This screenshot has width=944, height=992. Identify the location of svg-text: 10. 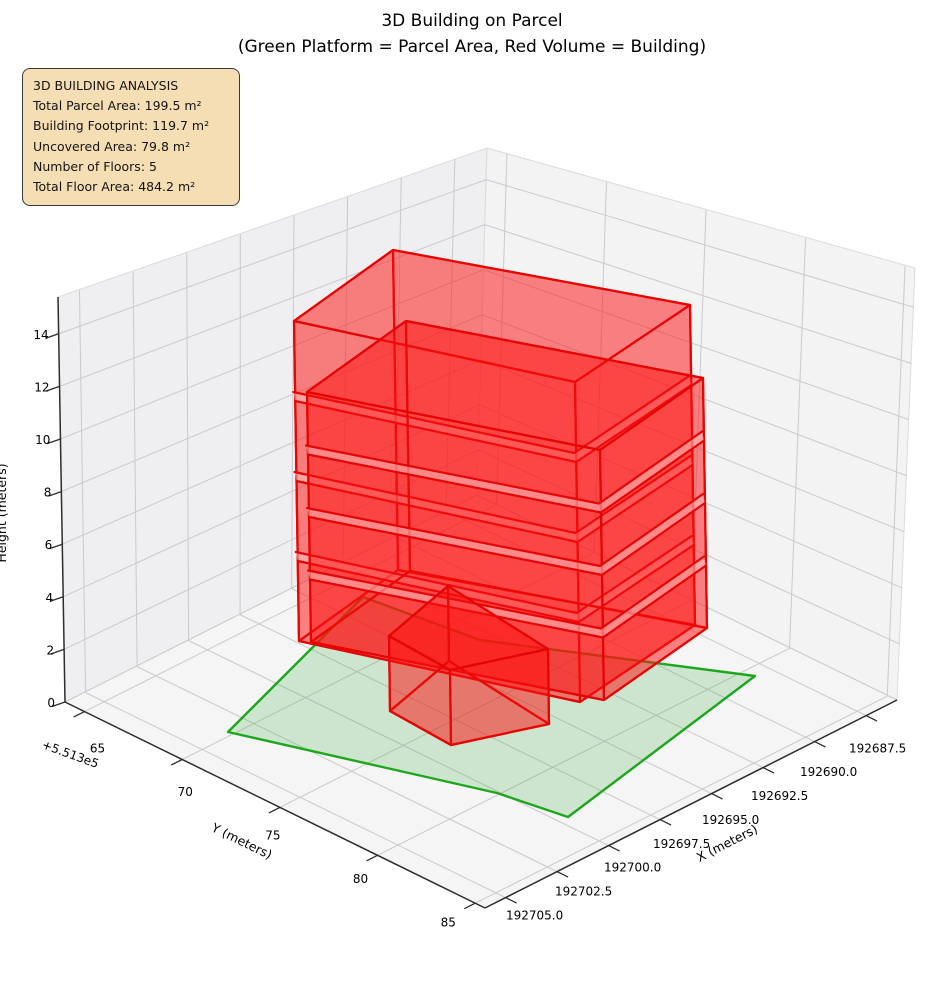
(42, 440).